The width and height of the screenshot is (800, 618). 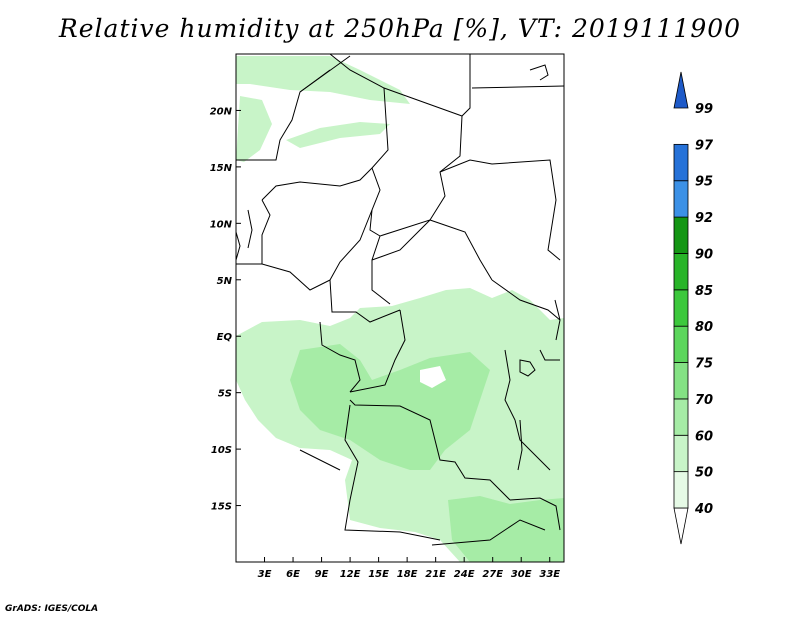 I want to click on humidity-gap, so click(x=433, y=377).